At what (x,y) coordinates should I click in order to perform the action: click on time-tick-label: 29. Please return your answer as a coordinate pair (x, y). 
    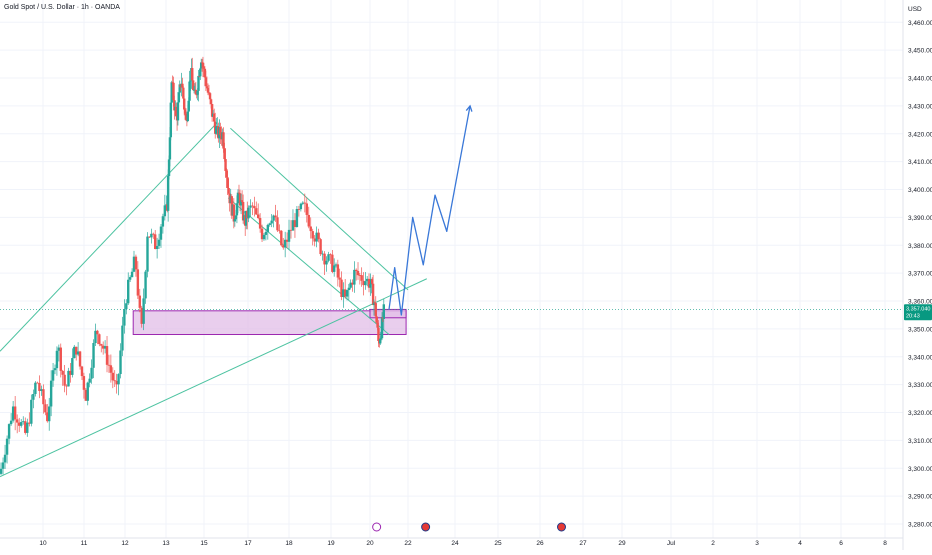
    Looking at the image, I should click on (622, 543).